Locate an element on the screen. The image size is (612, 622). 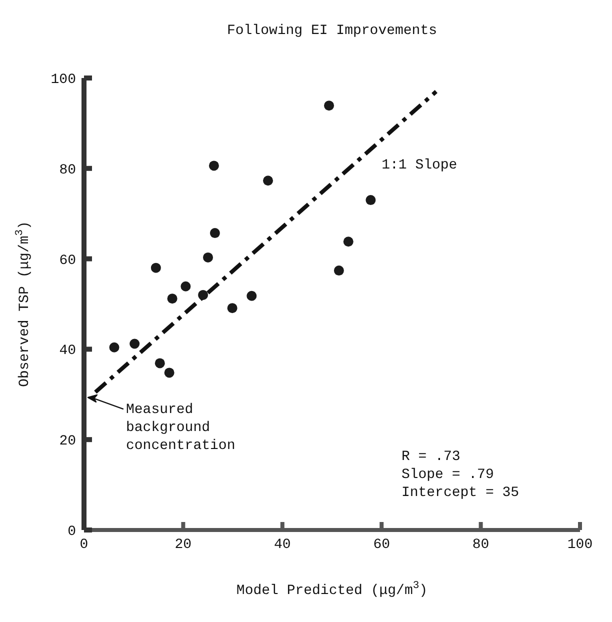
x-tick-label: 0 is located at coordinates (84, 544).